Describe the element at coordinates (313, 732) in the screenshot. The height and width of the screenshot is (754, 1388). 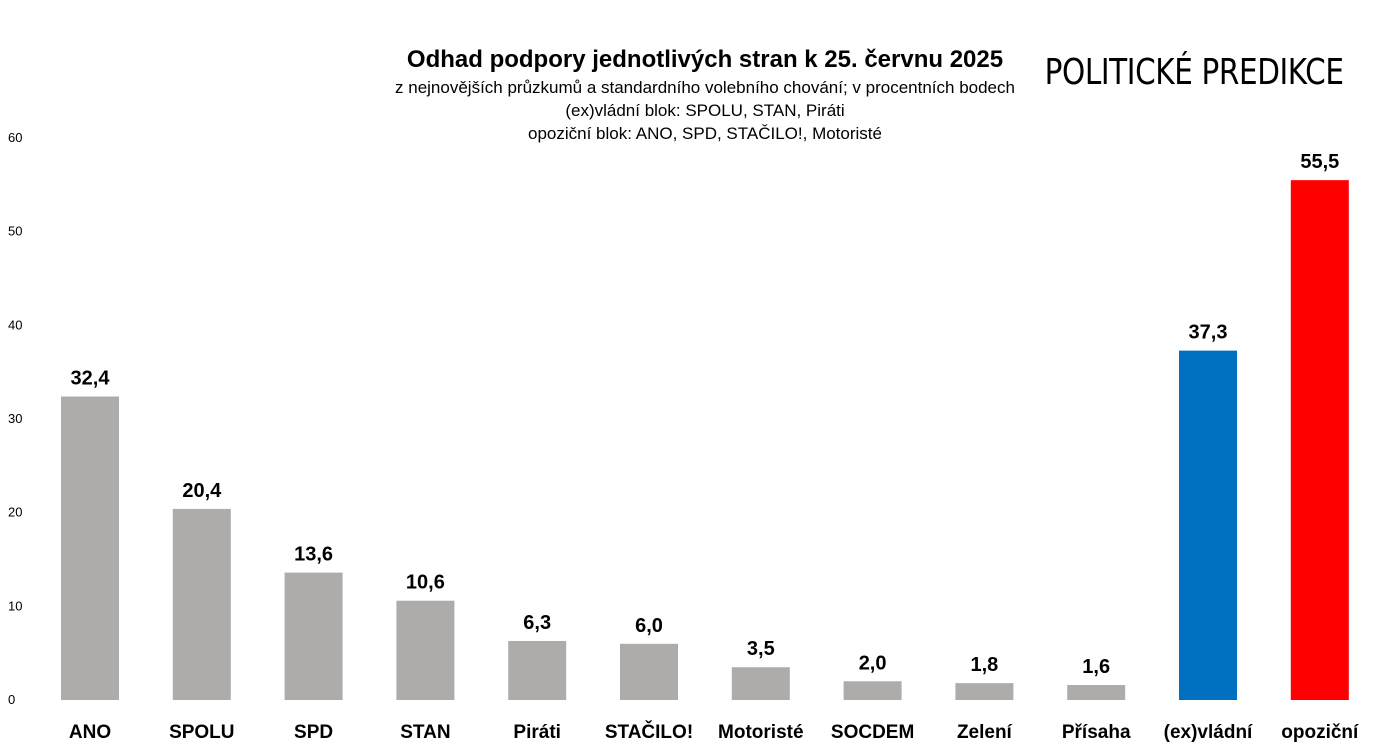
I see `category-label: SPD` at that location.